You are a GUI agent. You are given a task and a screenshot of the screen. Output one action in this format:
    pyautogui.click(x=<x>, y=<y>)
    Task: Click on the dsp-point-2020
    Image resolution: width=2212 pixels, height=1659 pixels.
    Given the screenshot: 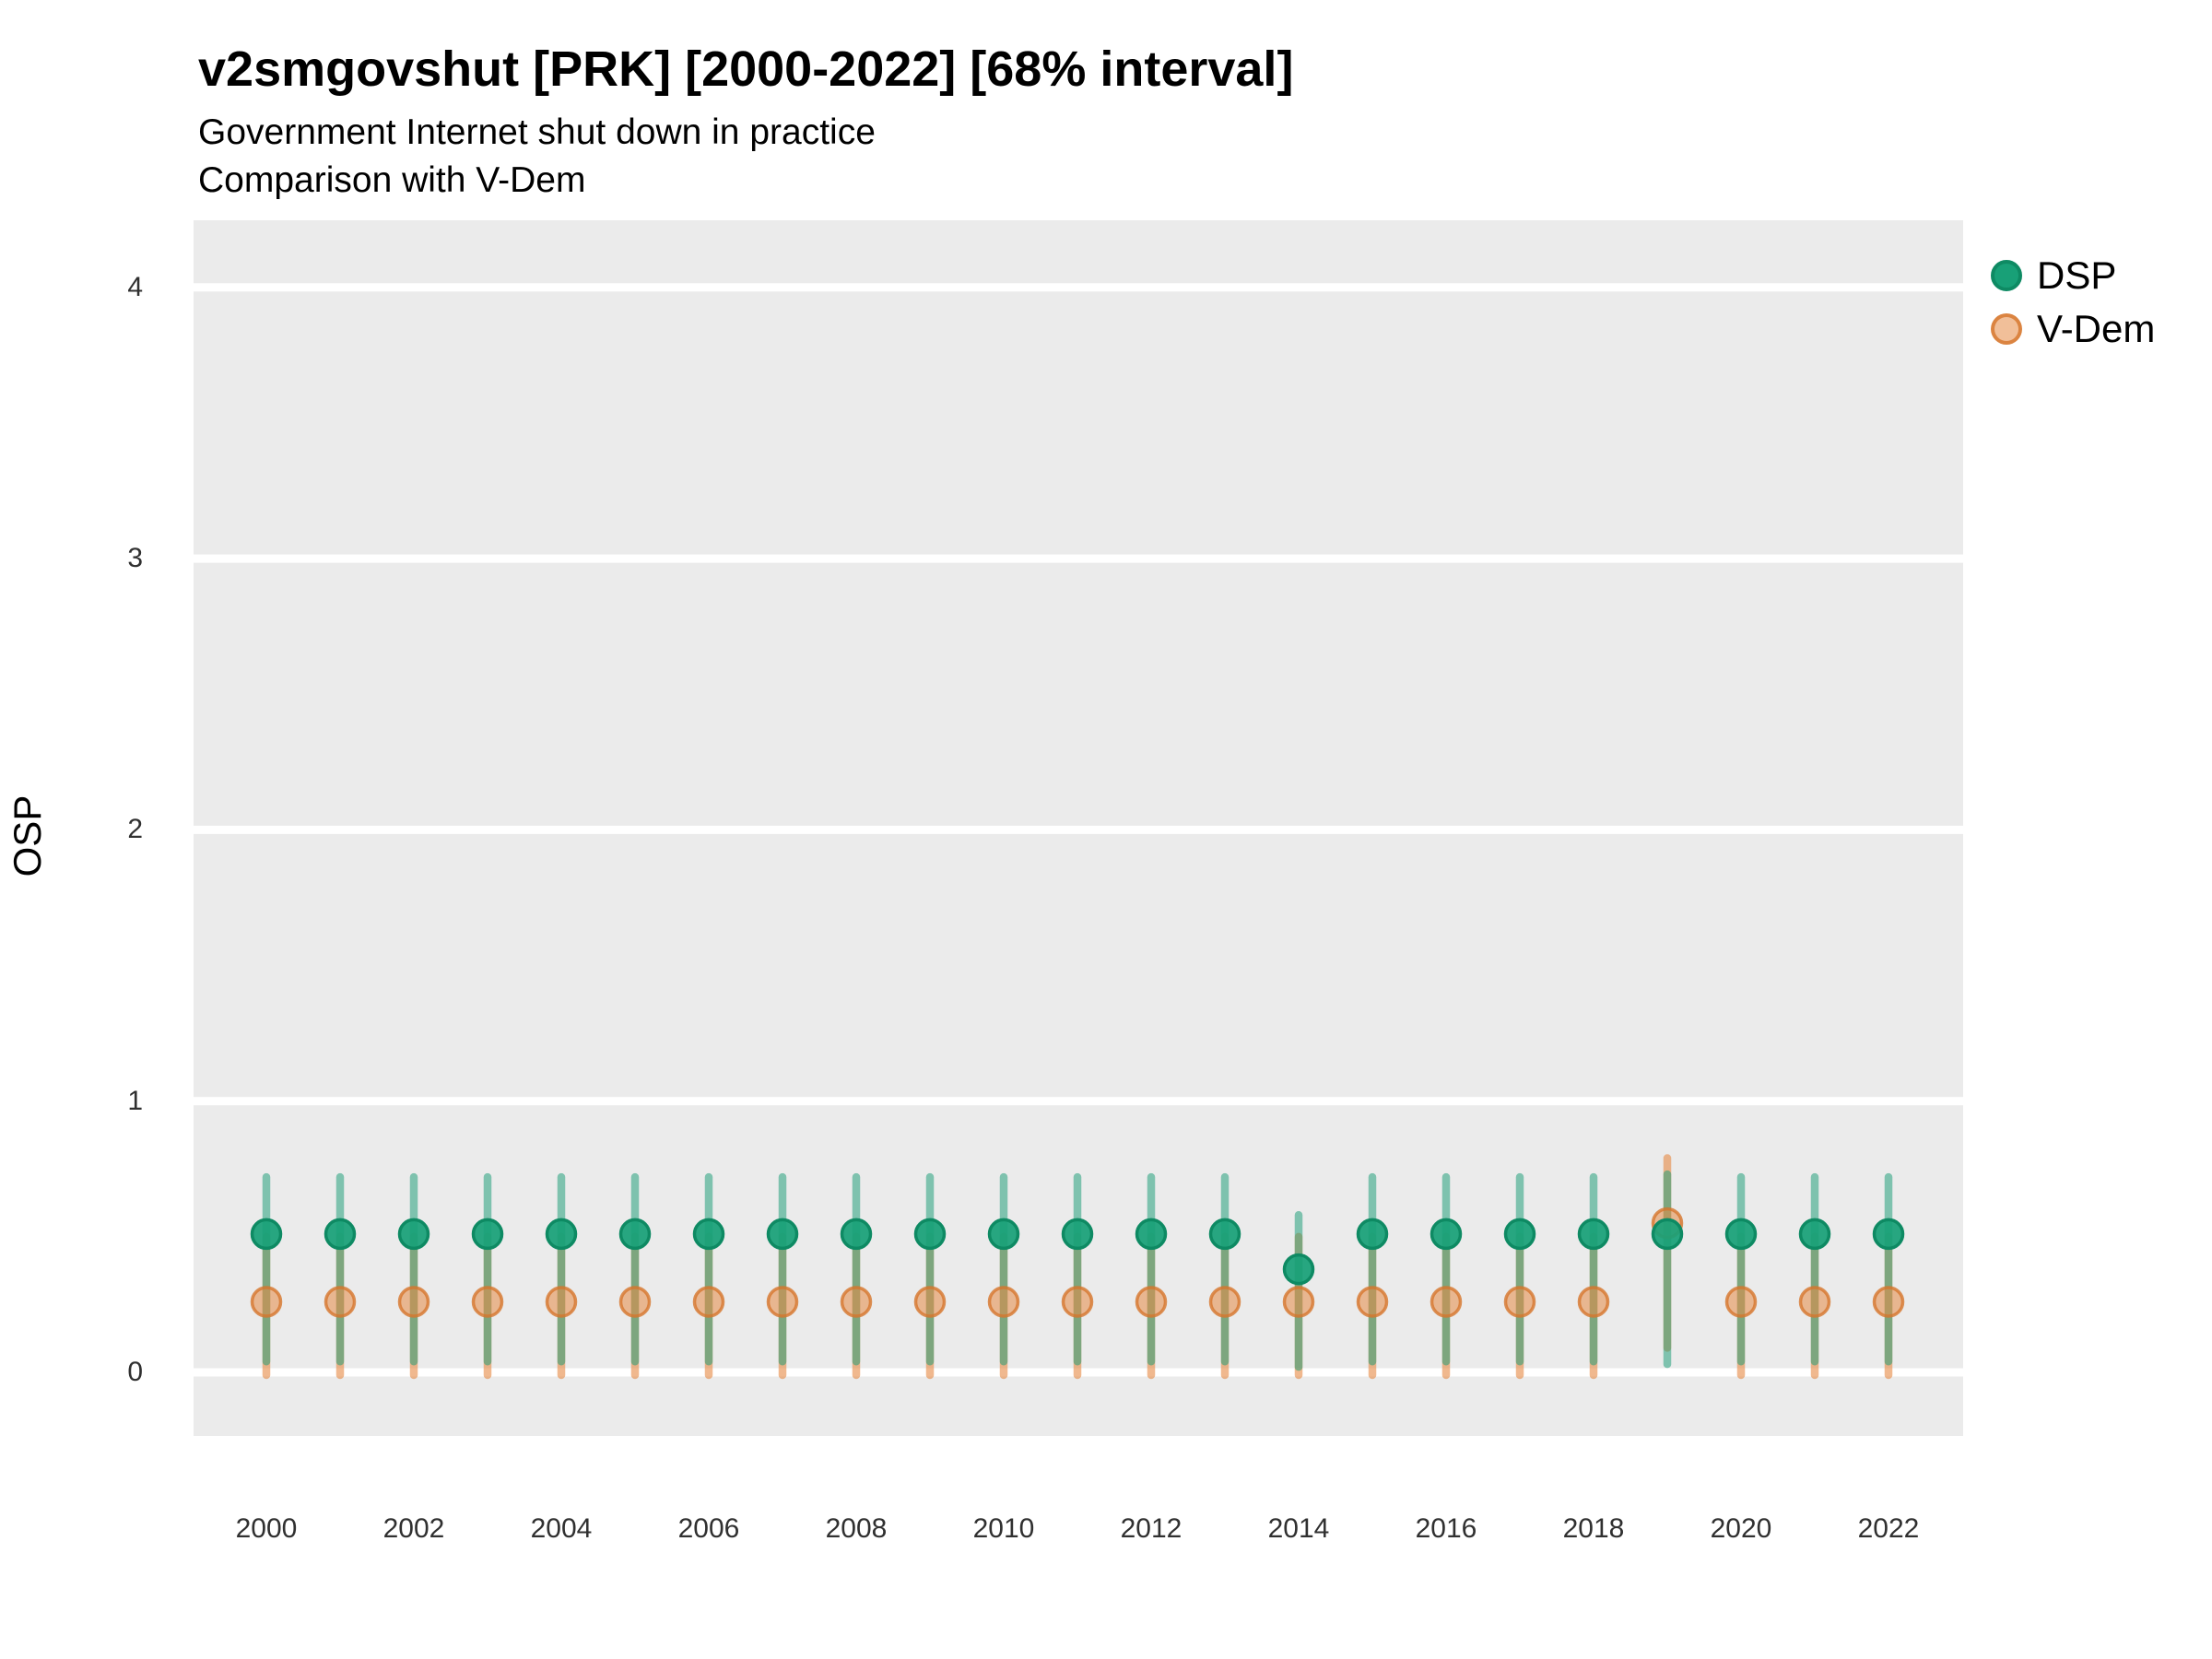 What is the action you would take?
    pyautogui.click(x=1741, y=1234)
    